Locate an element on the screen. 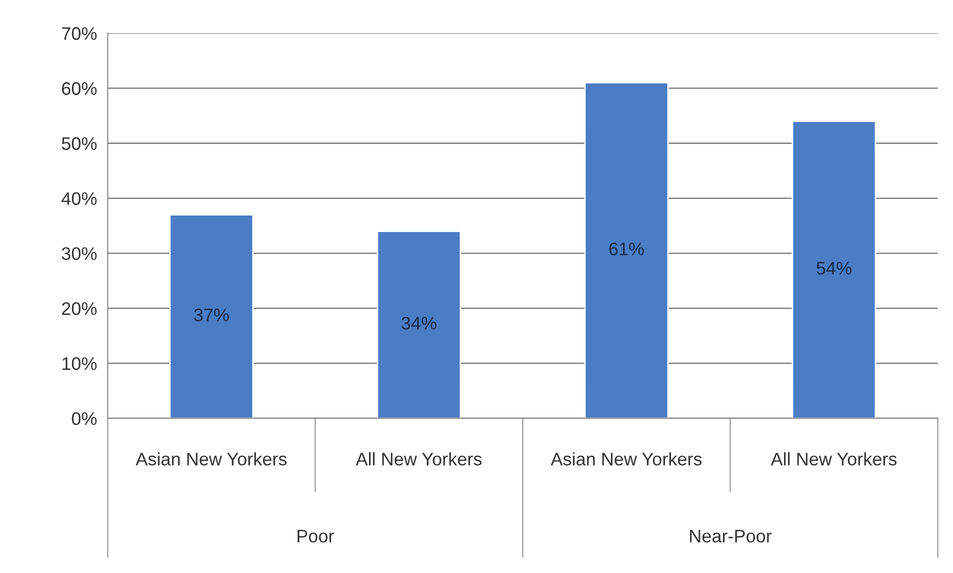 The height and width of the screenshot is (573, 953). y-tick-label: 70% is located at coordinates (79, 33).